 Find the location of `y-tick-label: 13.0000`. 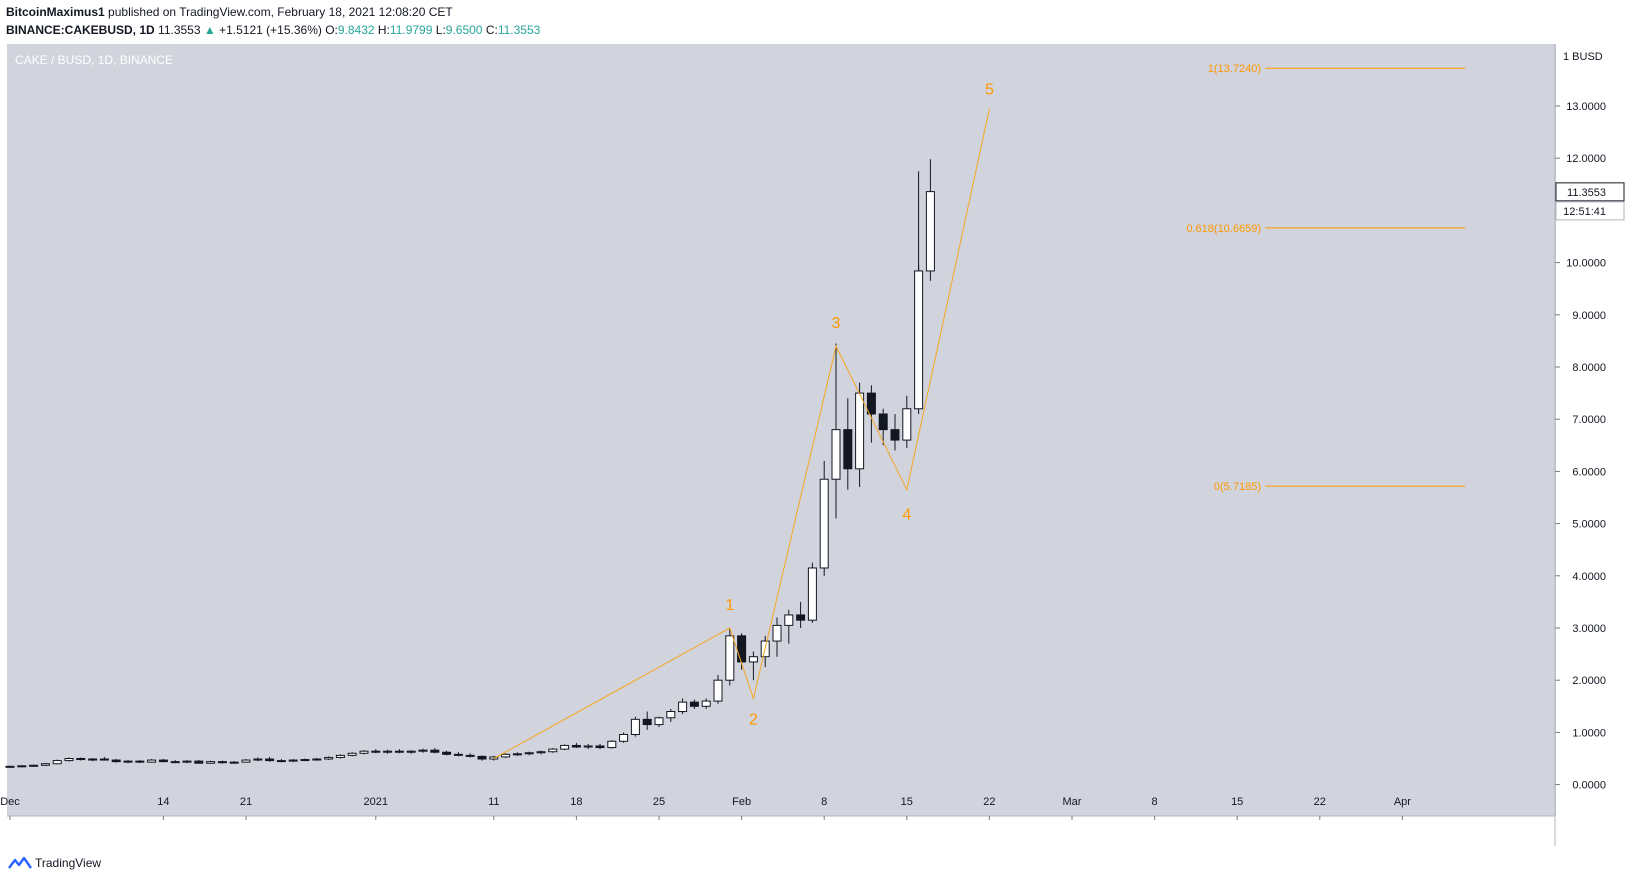

y-tick-label: 13.0000 is located at coordinates (1586, 107).